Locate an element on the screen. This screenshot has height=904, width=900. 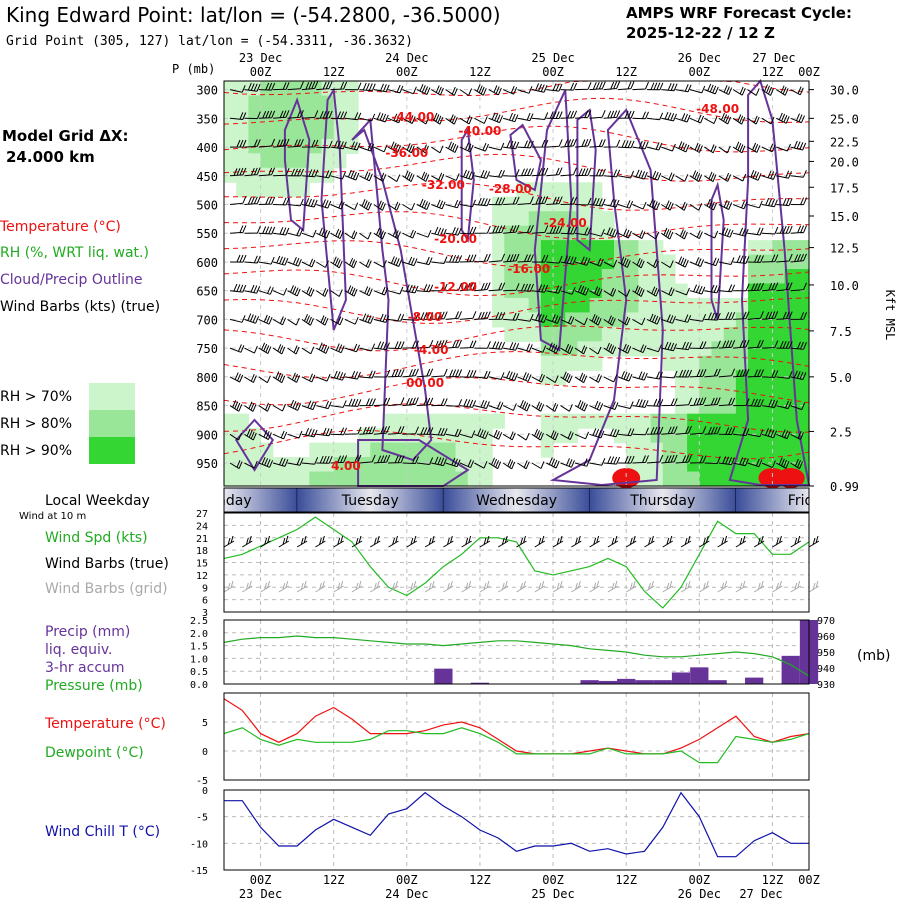
pressure-tick-label: 350 is located at coordinates (207, 119).